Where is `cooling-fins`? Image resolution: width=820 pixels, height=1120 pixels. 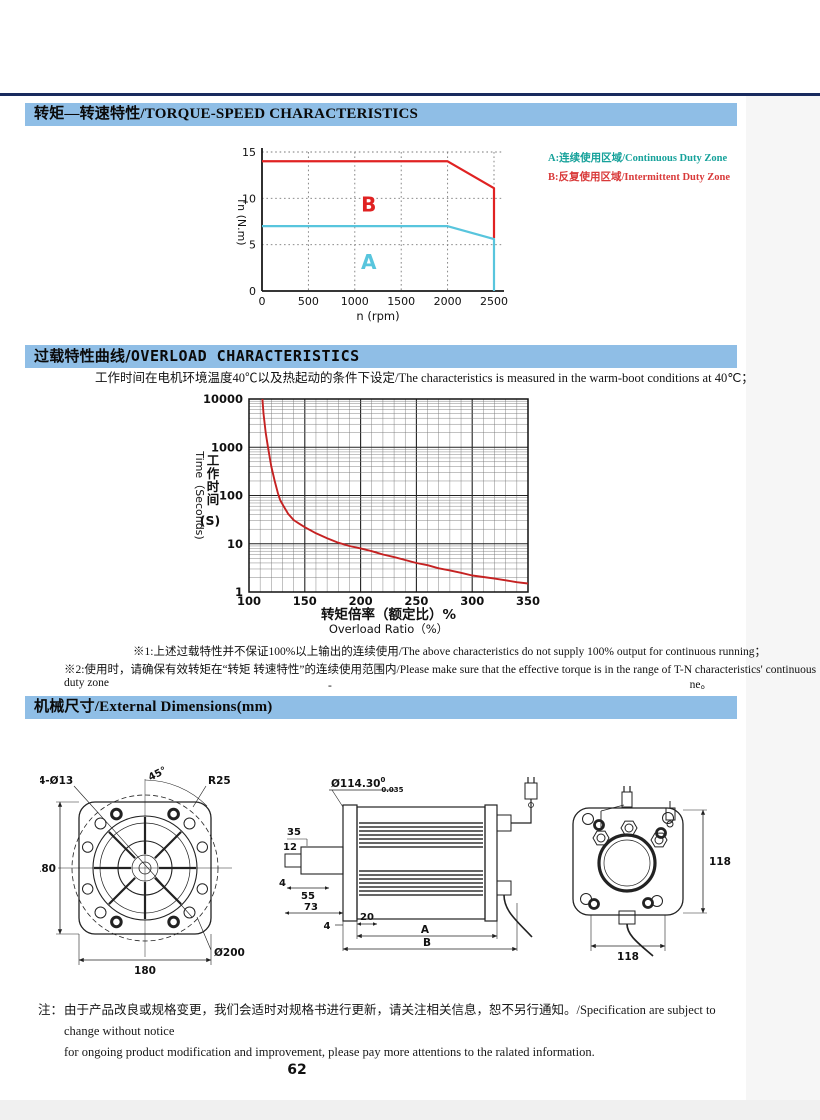
cooling-fins is located at coordinates (421, 859).